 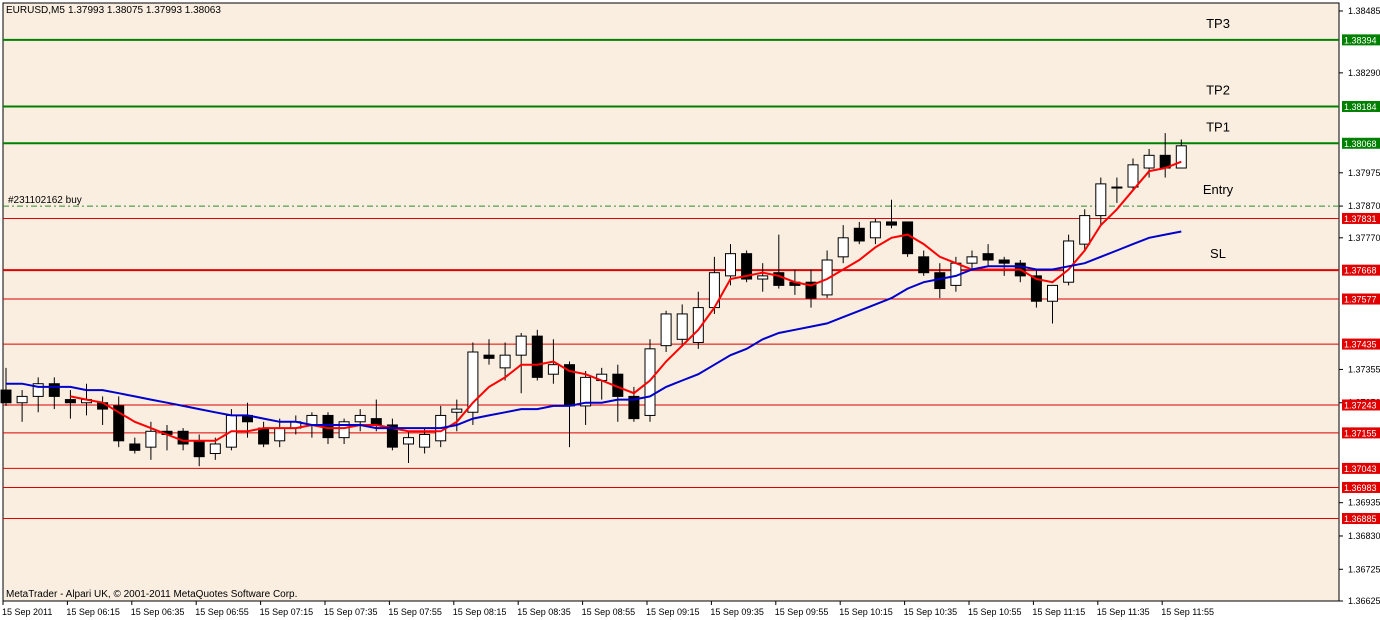 What do you see at coordinates (802, 612) in the screenshot?
I see `x-tick-label-12: 15 Sep 09:55` at bounding box center [802, 612].